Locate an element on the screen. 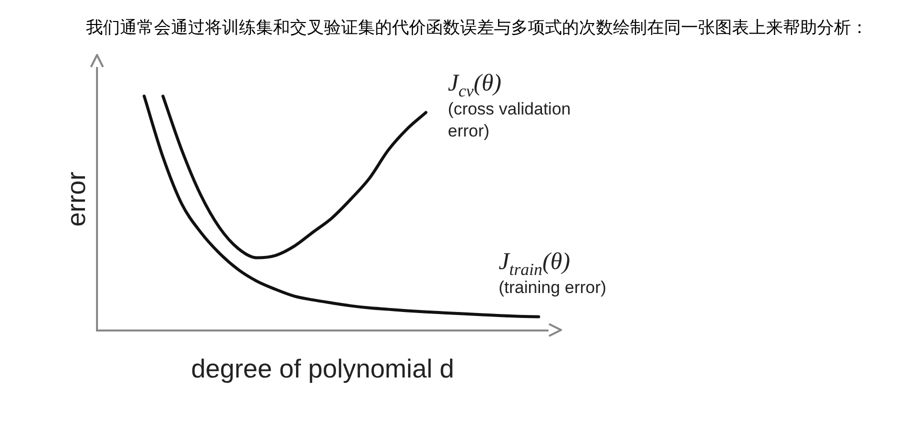 The width and height of the screenshot is (921, 442). y-axis-title: error is located at coordinates (75, 199).